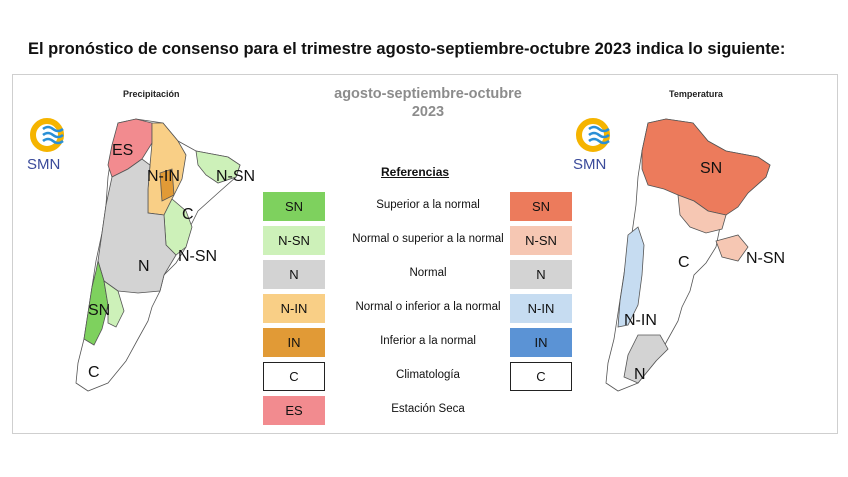 The height and width of the screenshot is (477, 848). What do you see at coordinates (428, 307) in the screenshot?
I see `legend-description: Normal o inferior a la normal` at bounding box center [428, 307].